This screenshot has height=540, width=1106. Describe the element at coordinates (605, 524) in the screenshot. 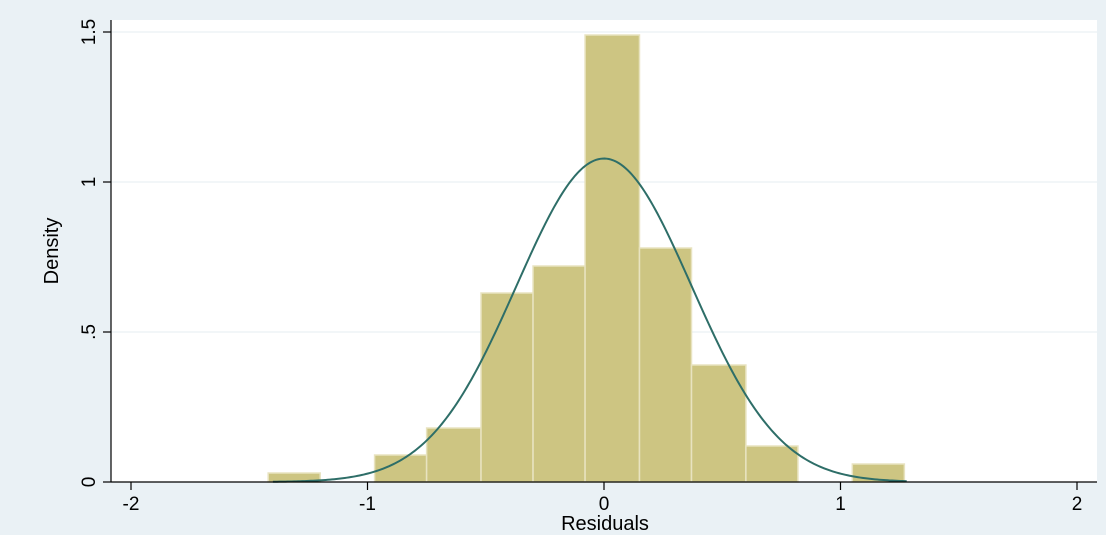

I see `x-axis-label: Residuals` at that location.